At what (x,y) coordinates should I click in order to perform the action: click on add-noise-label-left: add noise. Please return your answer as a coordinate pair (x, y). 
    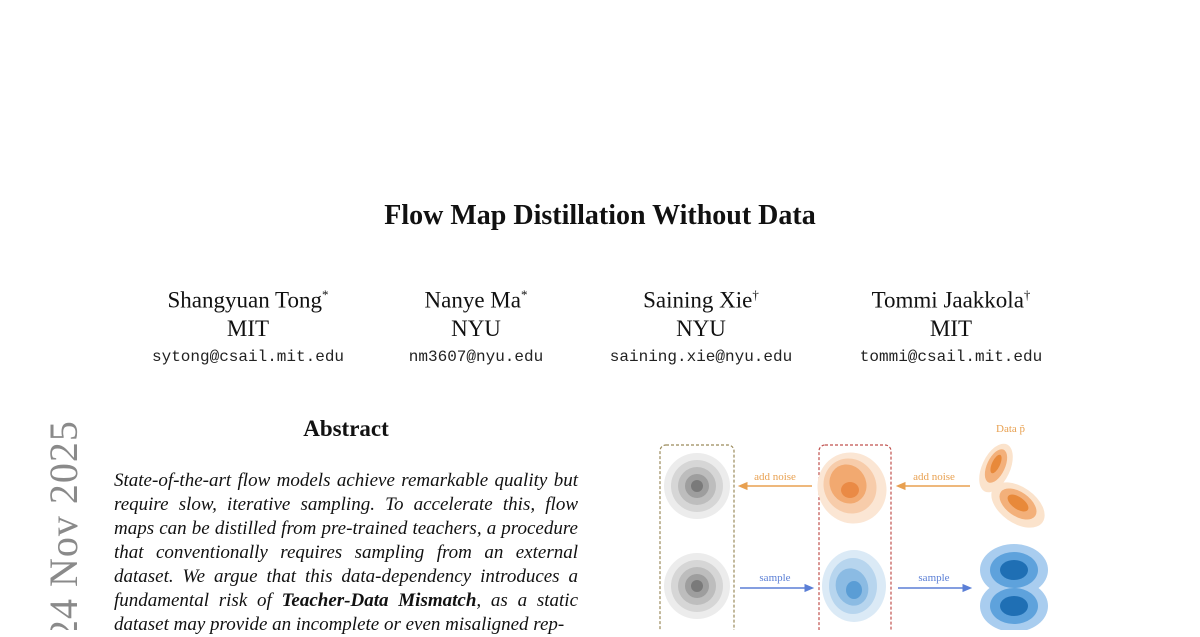
    Looking at the image, I should click on (775, 477).